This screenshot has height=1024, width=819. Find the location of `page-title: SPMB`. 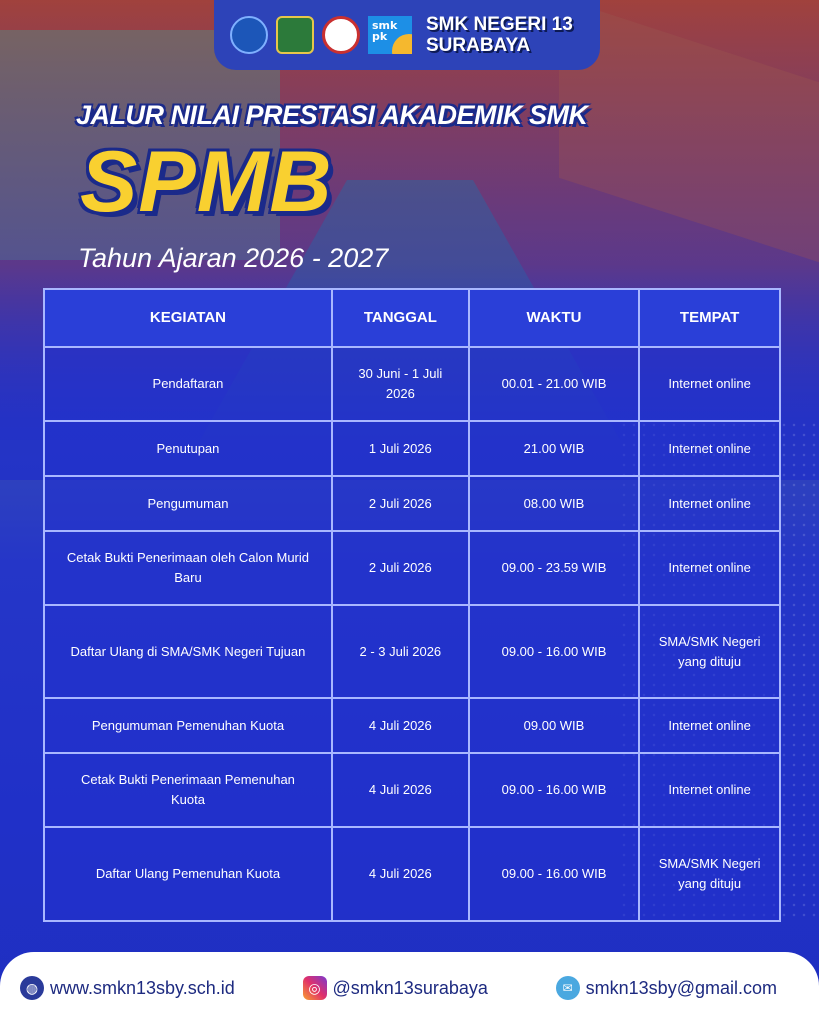

page-title: SPMB is located at coordinates (206, 182).